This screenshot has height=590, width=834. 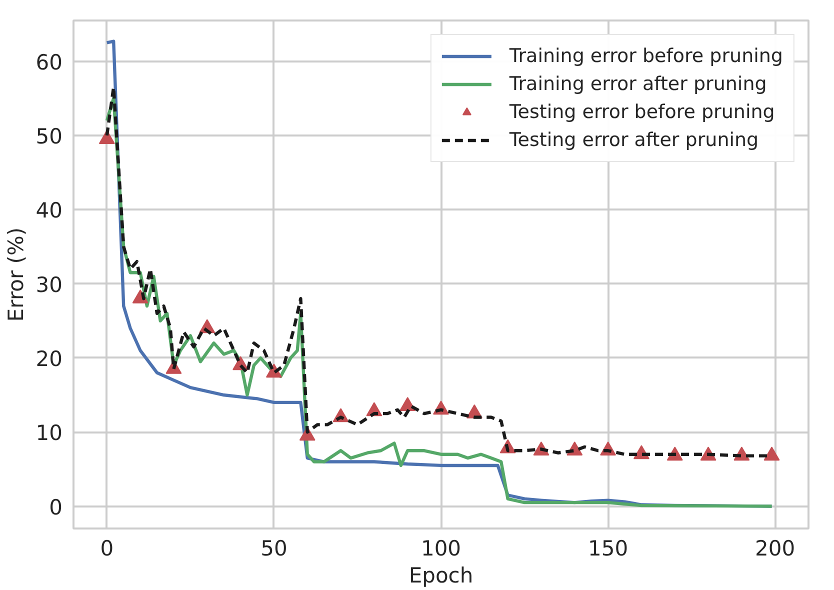 What do you see at coordinates (274, 548) in the screenshot?
I see `x-tick-label: 50` at bounding box center [274, 548].